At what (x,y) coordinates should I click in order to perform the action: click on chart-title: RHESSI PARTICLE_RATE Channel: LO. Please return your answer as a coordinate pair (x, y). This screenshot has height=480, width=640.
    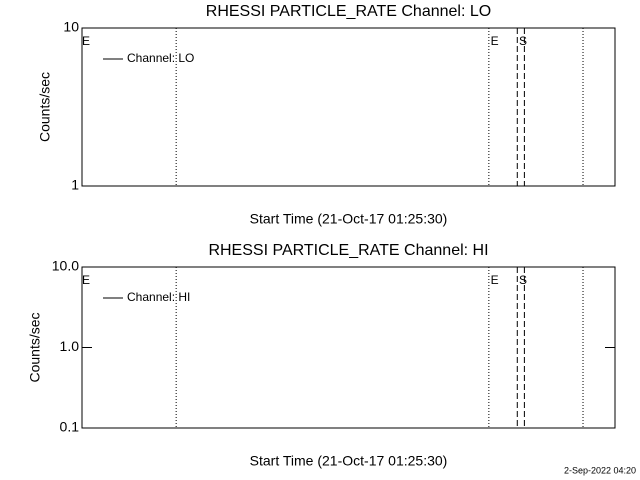
    Looking at the image, I should click on (348, 11).